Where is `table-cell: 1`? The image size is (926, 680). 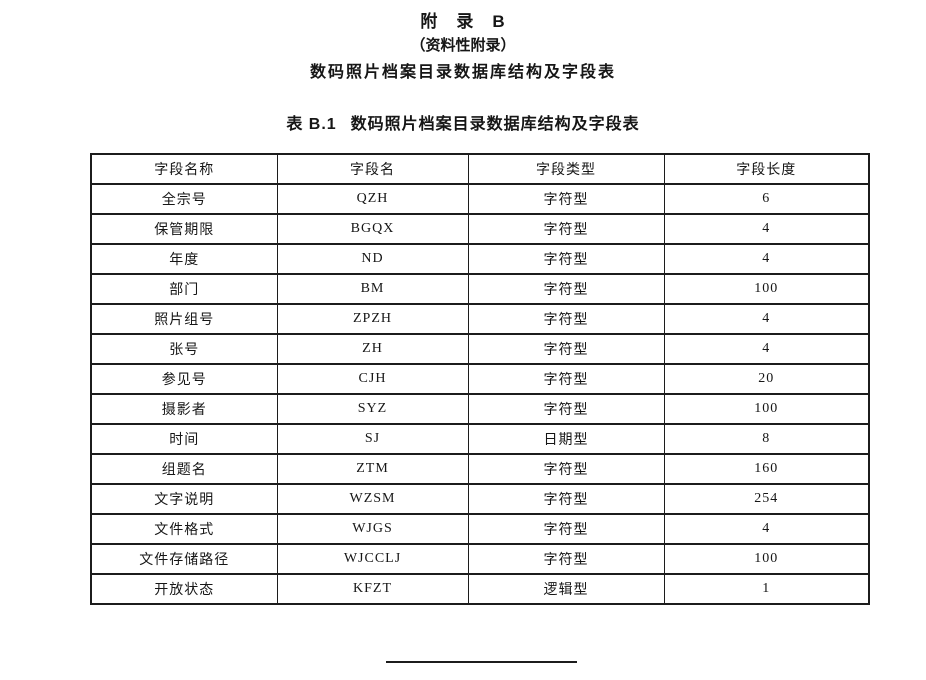 table-cell: 1 is located at coordinates (766, 589).